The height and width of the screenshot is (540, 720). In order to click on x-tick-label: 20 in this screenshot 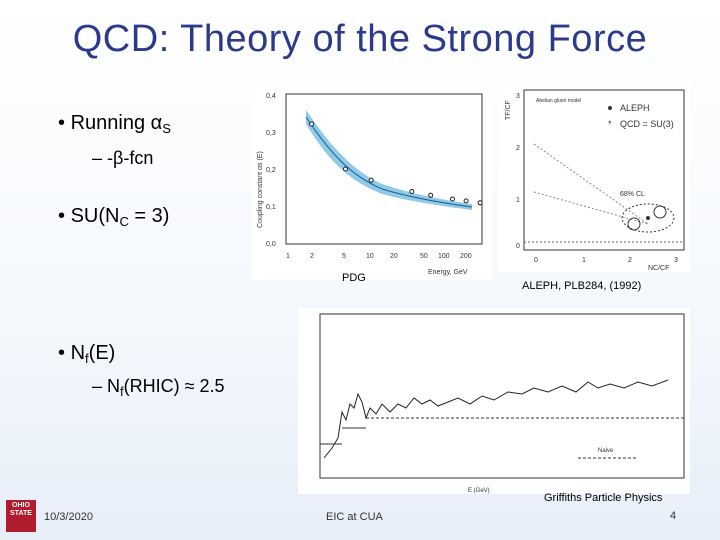, I will do `click(394, 256)`.